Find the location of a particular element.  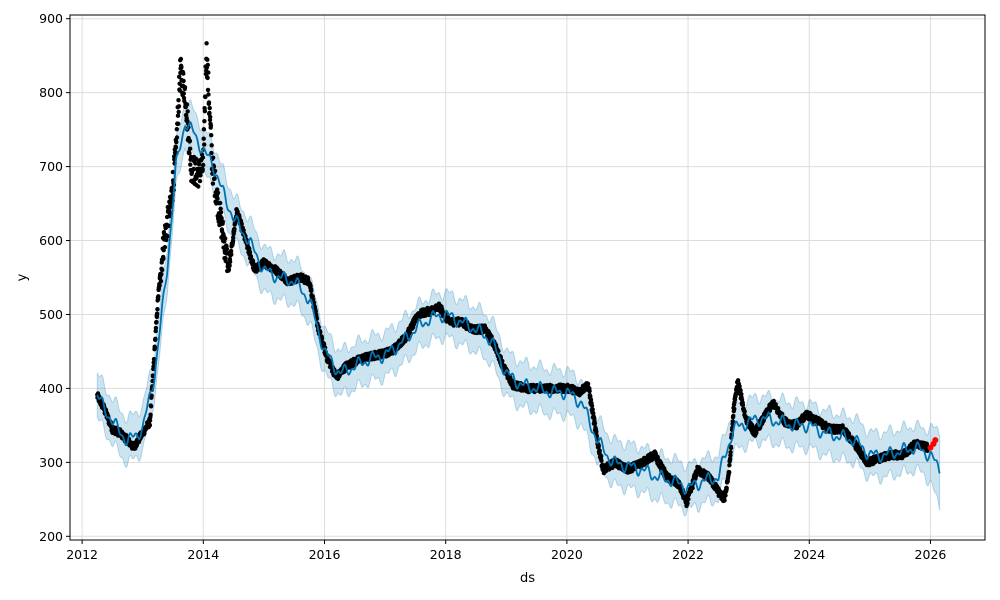

x-tick-label: 2014 is located at coordinates (203, 554).